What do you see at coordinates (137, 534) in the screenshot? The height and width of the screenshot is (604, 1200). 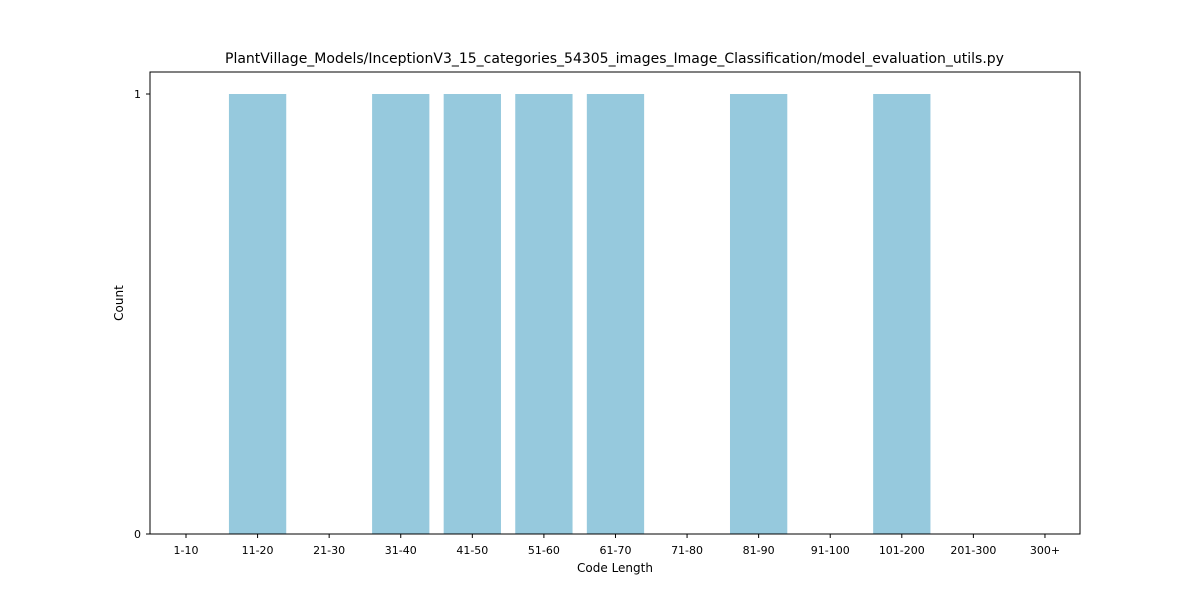 I see `y-tick-label: 0` at bounding box center [137, 534].